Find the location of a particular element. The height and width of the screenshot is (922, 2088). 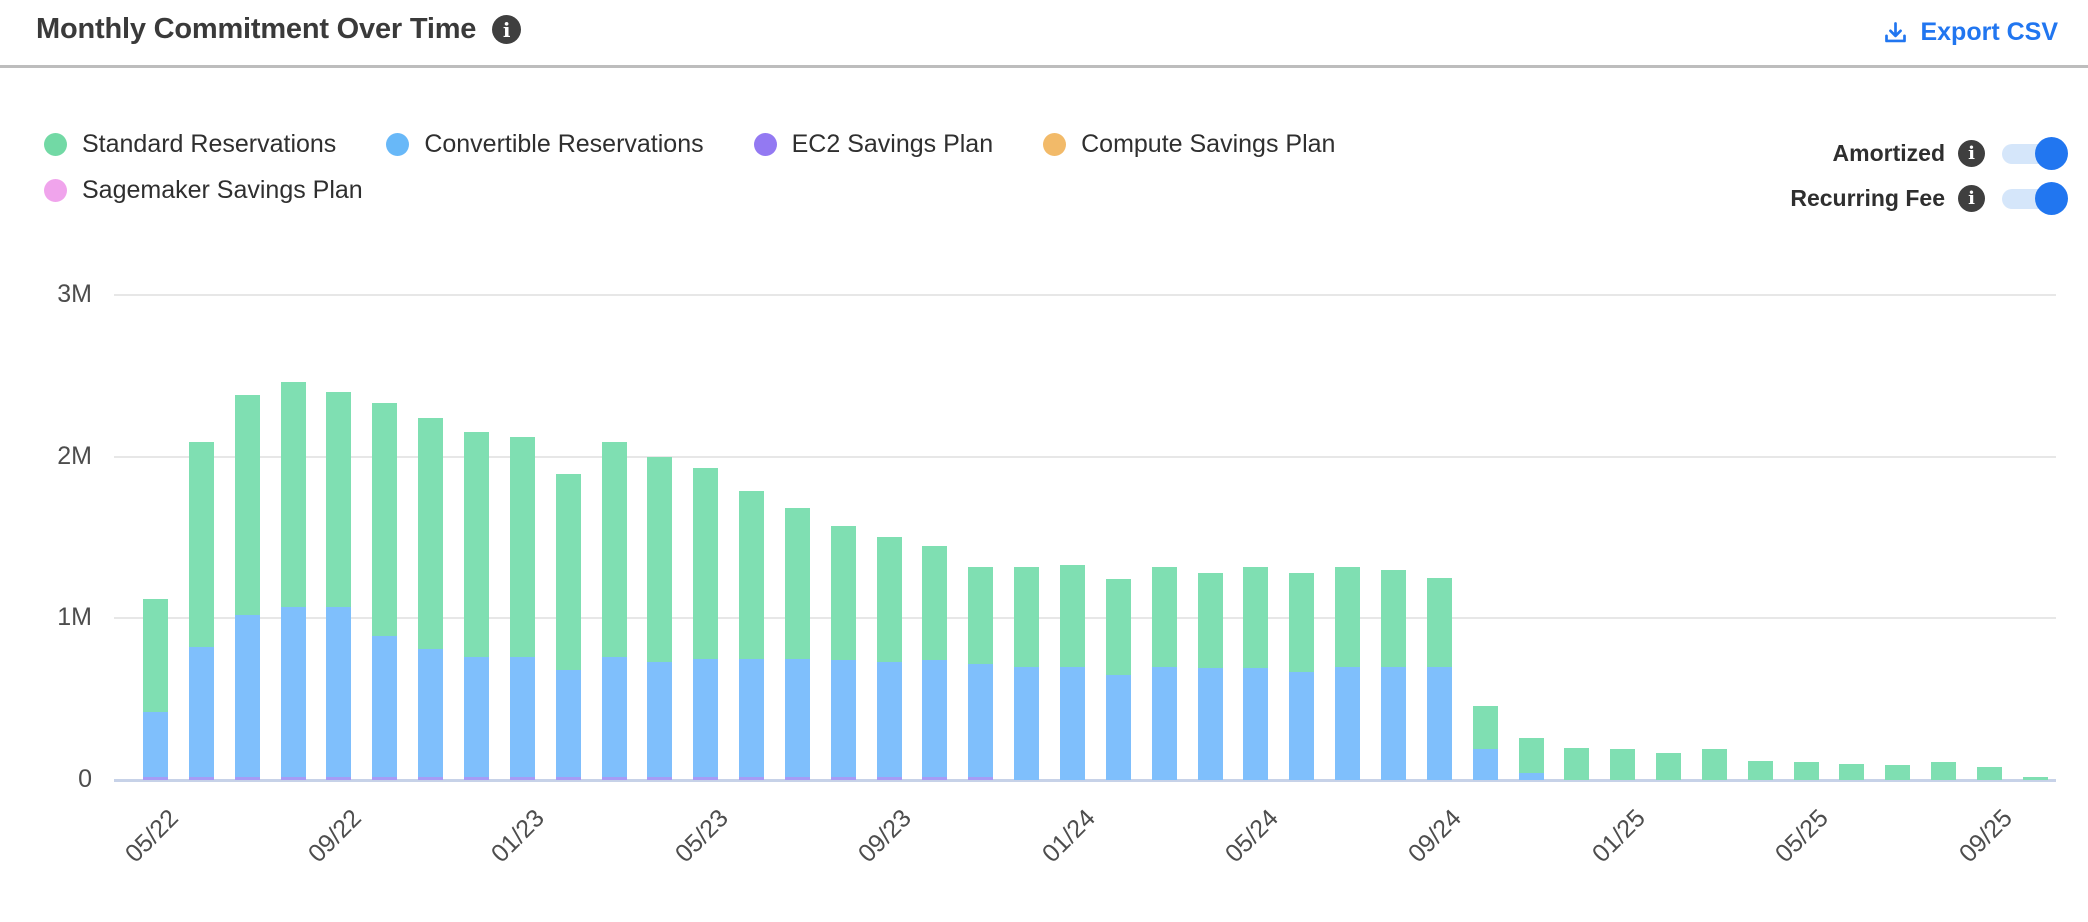

export-csv-button: Export CSV is located at coordinates (1970, 32).